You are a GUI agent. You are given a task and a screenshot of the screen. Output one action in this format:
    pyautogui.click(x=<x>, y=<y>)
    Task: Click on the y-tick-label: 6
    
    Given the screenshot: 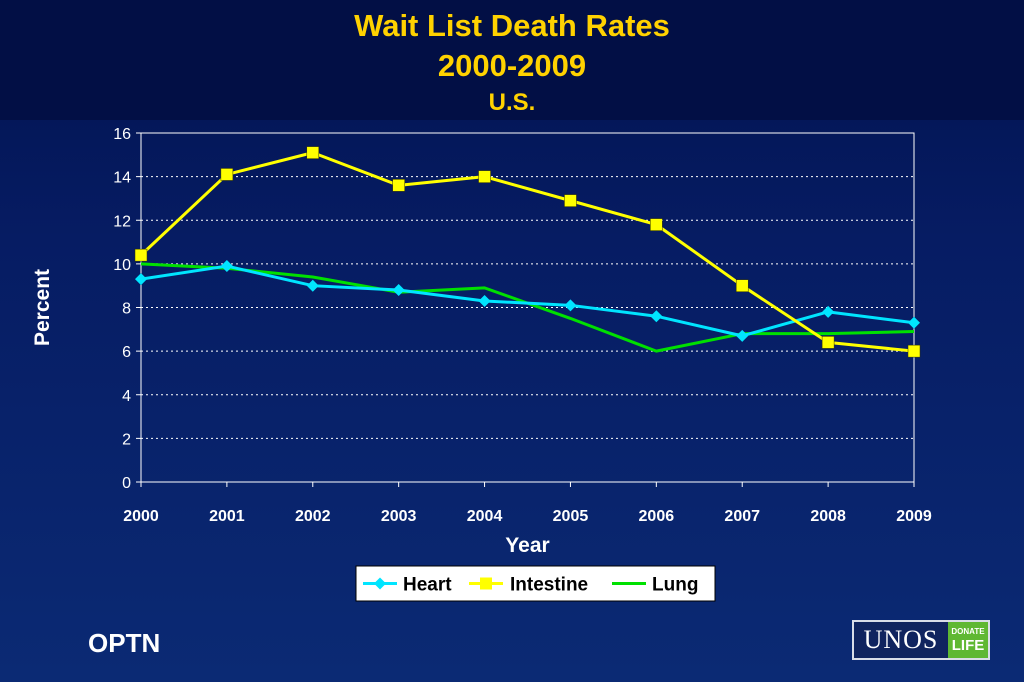 What is the action you would take?
    pyautogui.click(x=126, y=352)
    